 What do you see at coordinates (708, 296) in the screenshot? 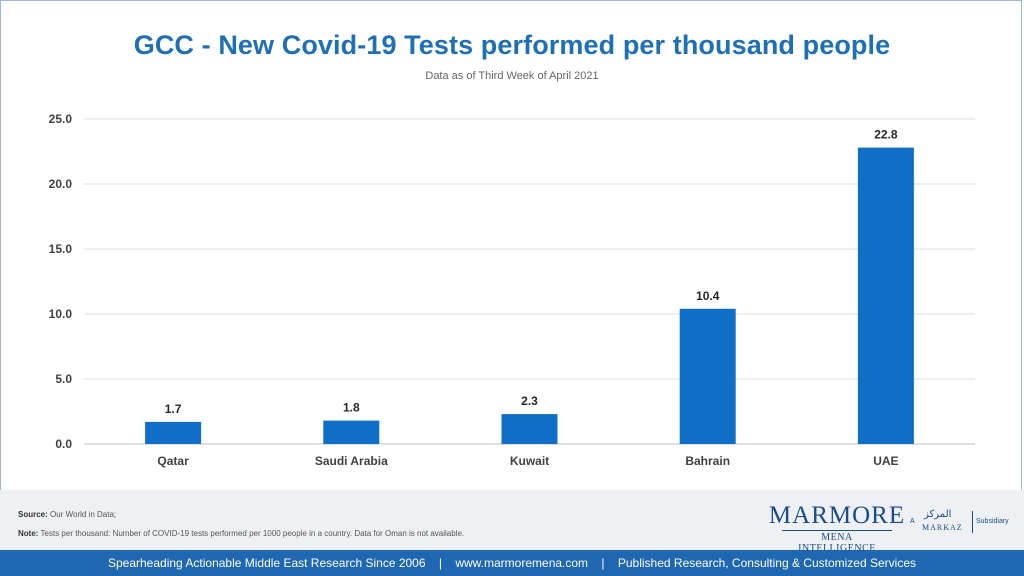
I see `data-label: 10.4` at bounding box center [708, 296].